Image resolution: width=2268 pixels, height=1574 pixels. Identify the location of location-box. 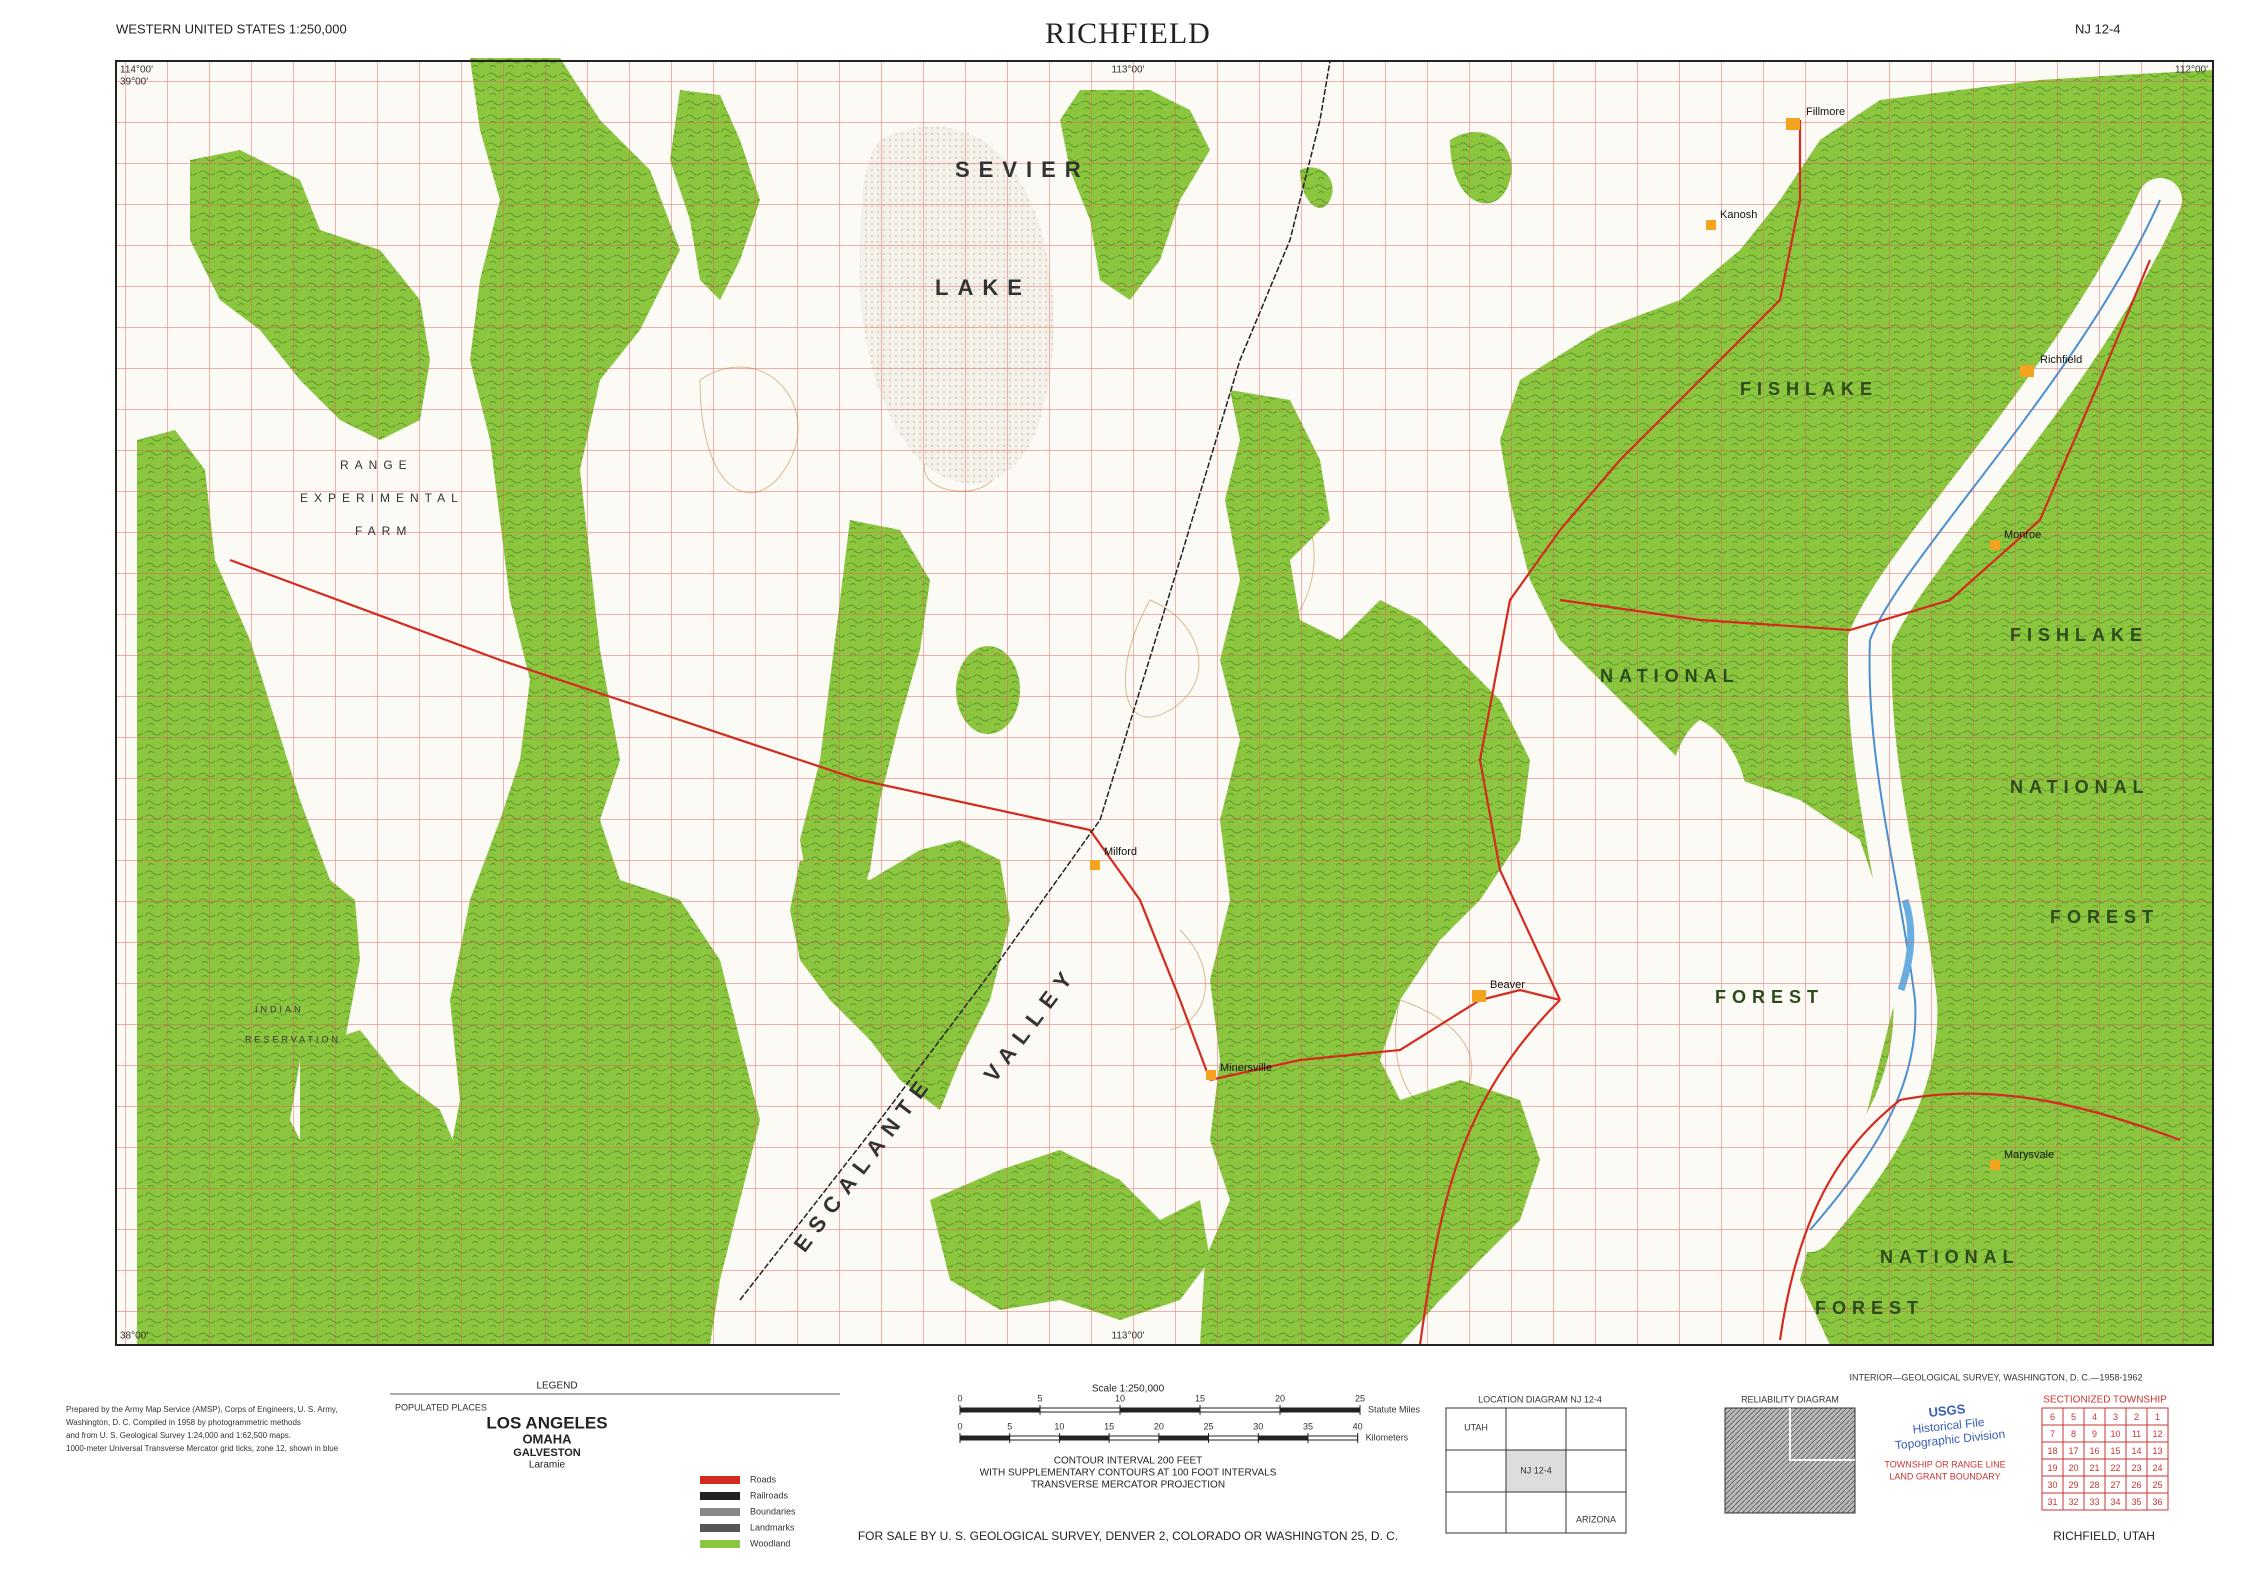
(1536, 1470).